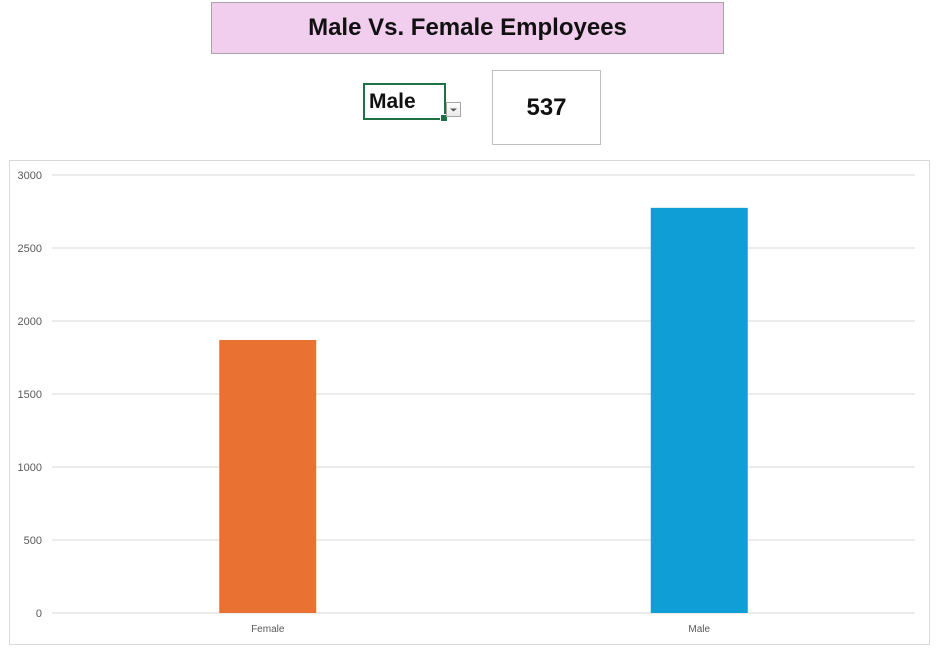  What do you see at coordinates (30, 468) in the screenshot?
I see `y-tick-label-1000: 1000` at bounding box center [30, 468].